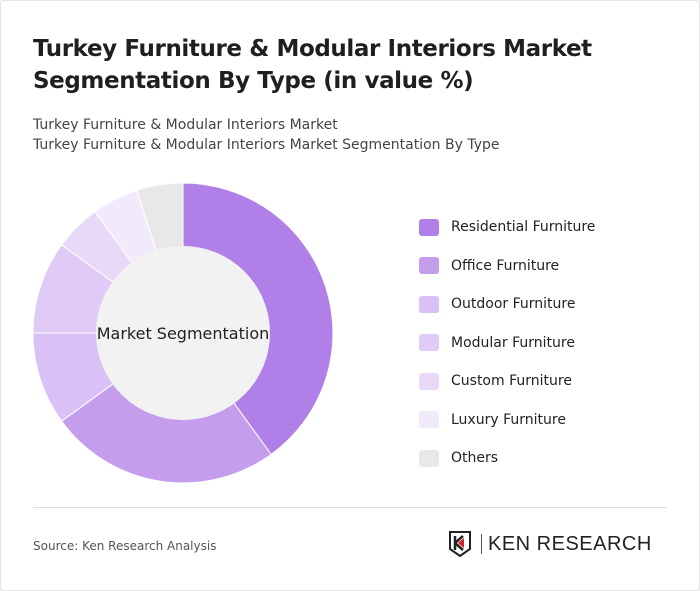 Image resolution: width=700 pixels, height=591 pixels. I want to click on legend-item: Custom Furniture, so click(507, 381).